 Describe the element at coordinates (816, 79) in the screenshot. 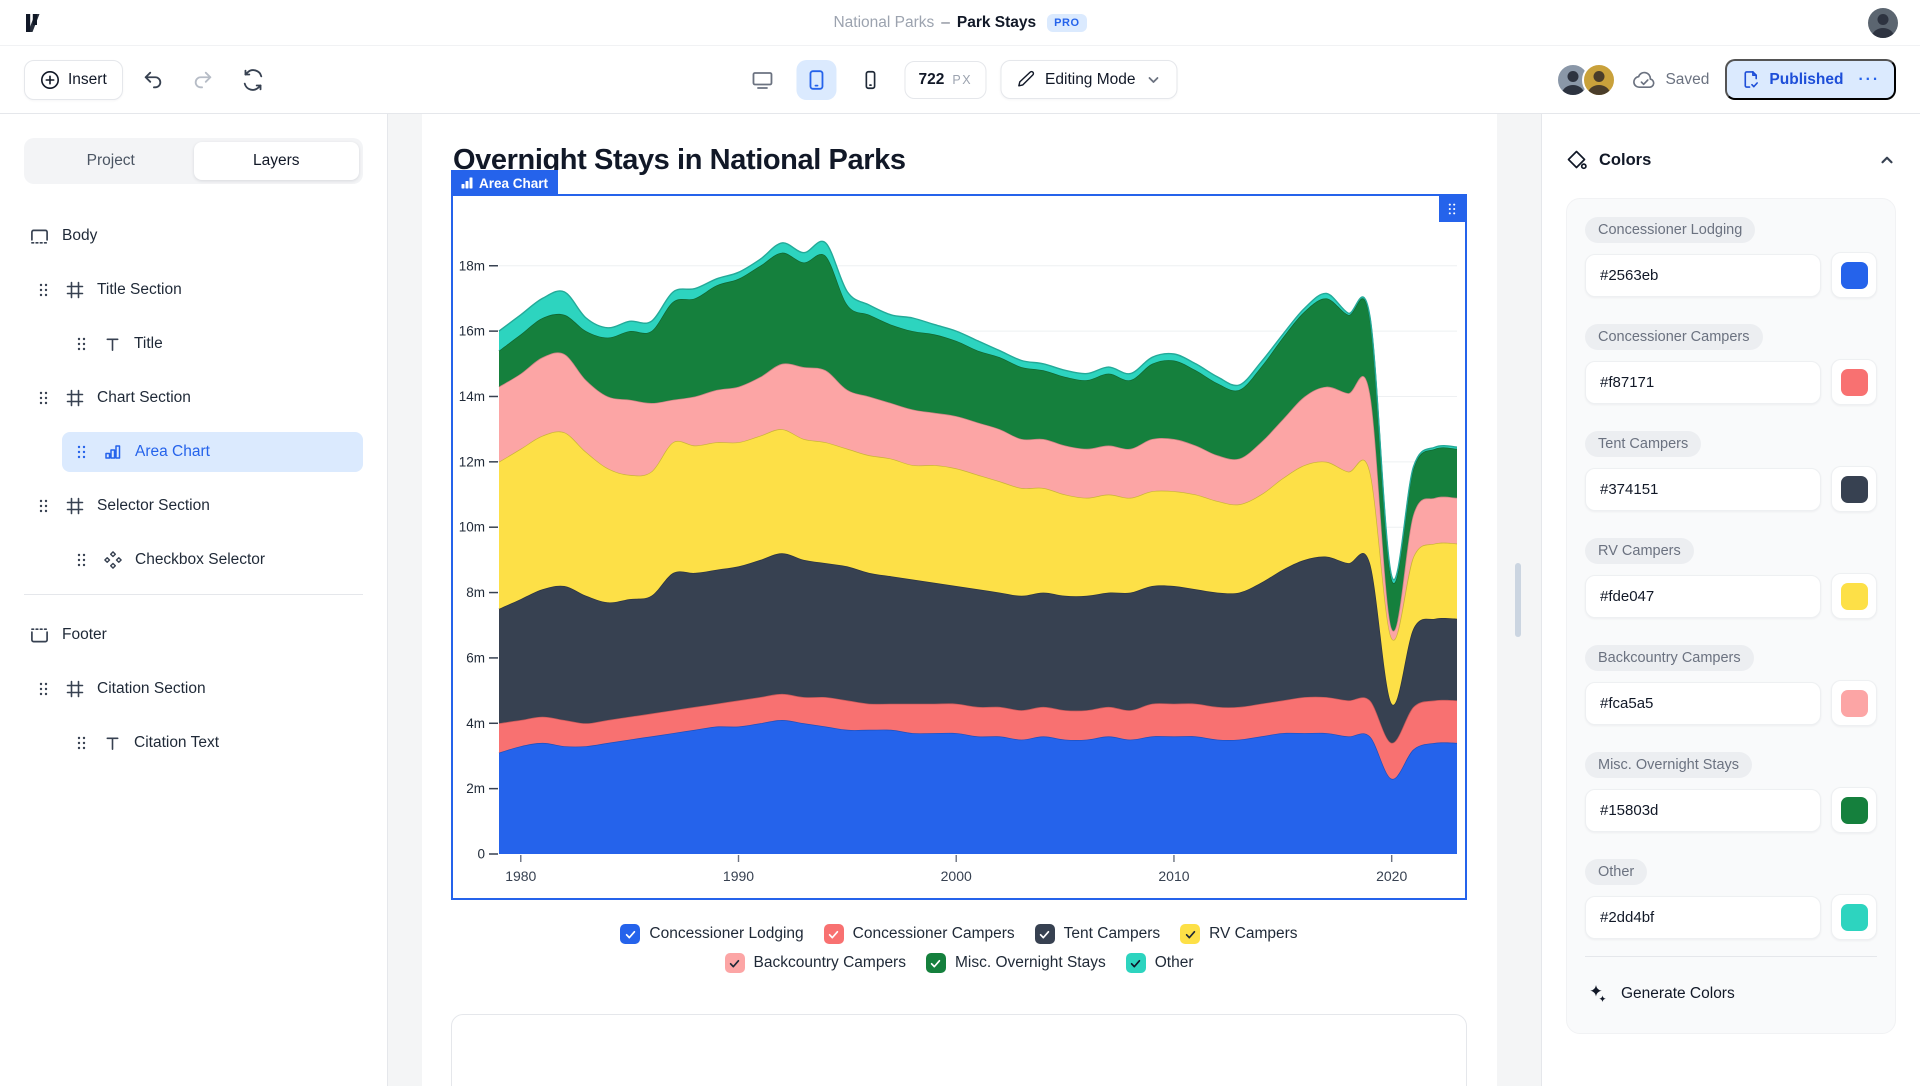

I see `device-tablet-button` at that location.